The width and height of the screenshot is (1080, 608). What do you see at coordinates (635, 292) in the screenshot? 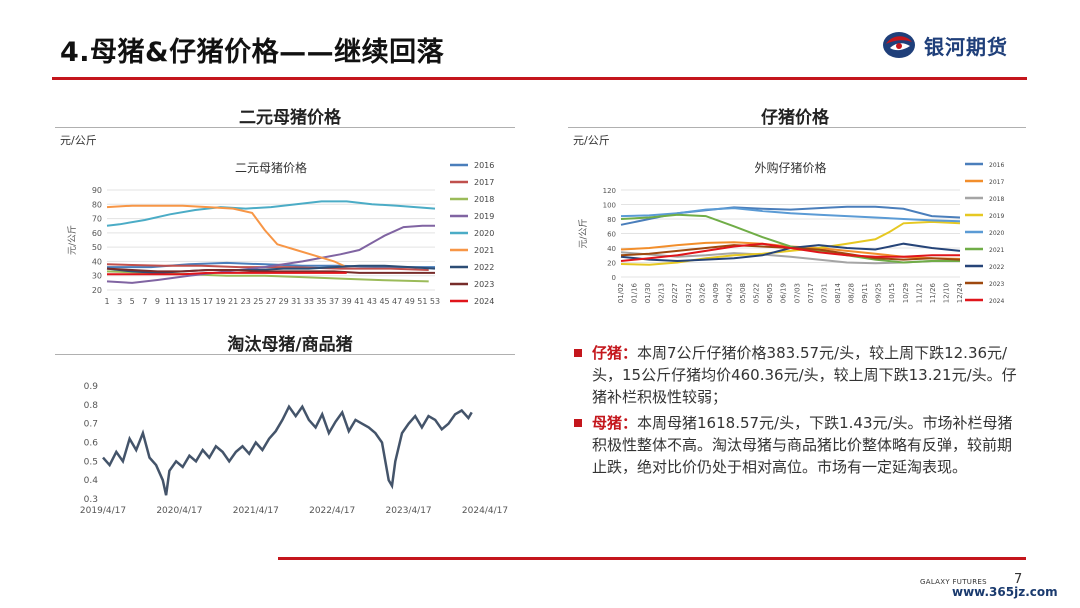
I see `x-tick-label: 01/16` at bounding box center [635, 292].